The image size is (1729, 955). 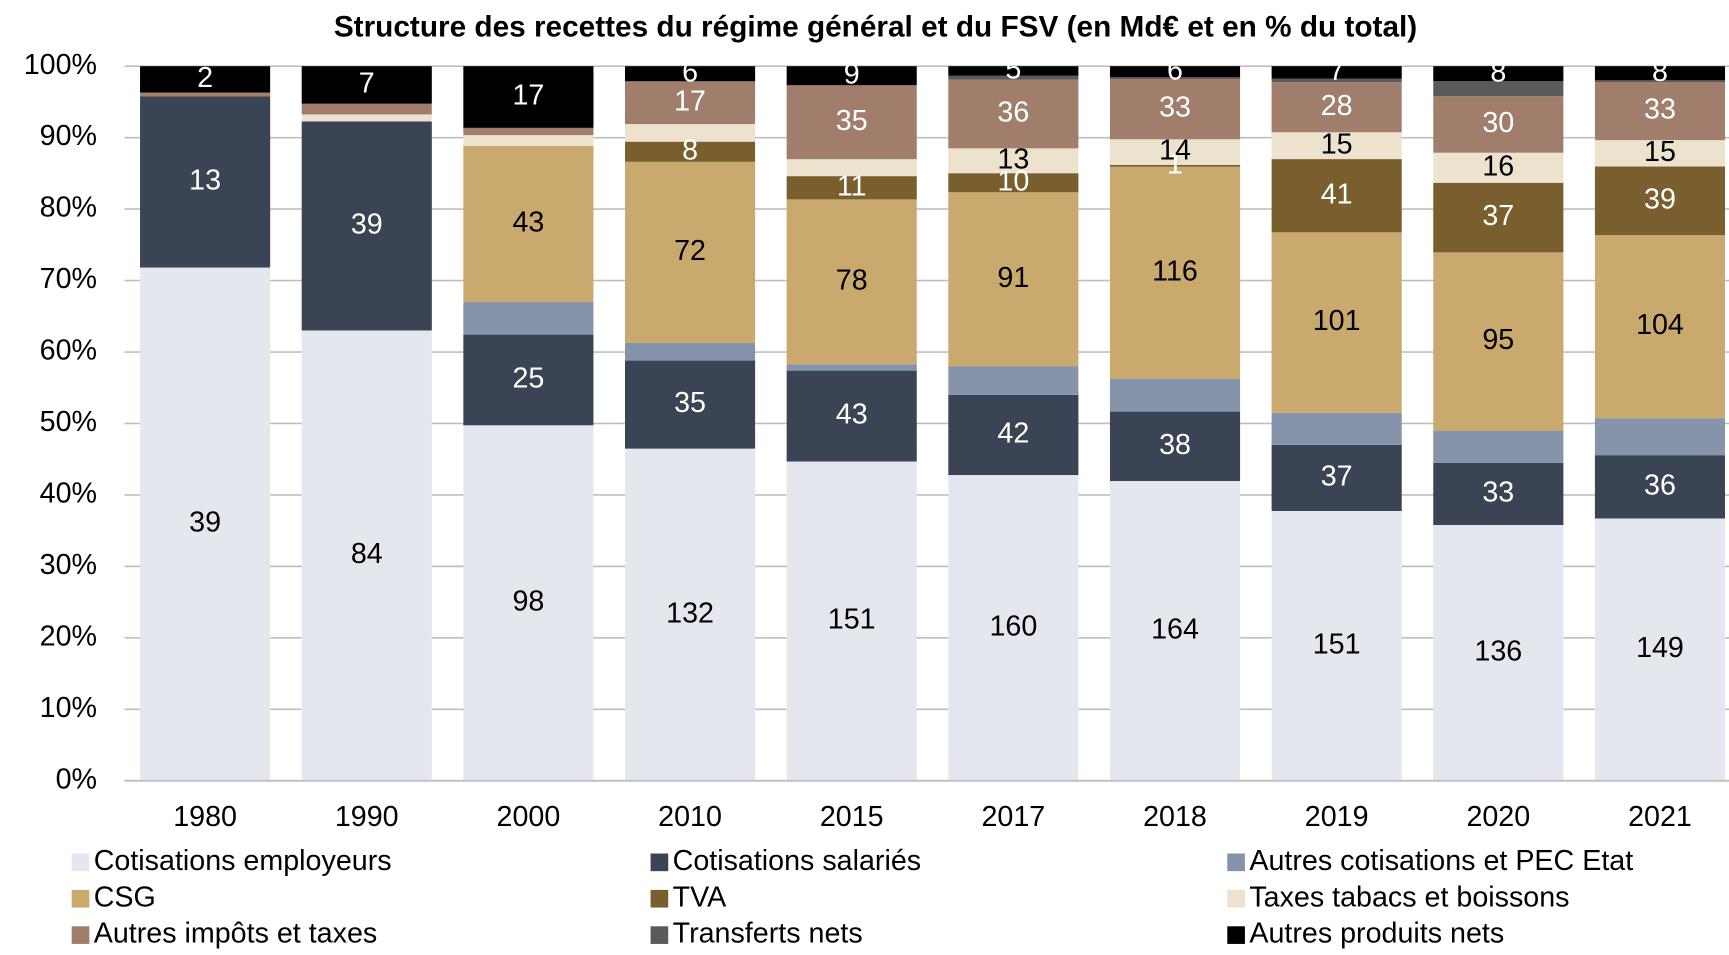 What do you see at coordinates (367, 817) in the screenshot?
I see `x-tick-label: 1990` at bounding box center [367, 817].